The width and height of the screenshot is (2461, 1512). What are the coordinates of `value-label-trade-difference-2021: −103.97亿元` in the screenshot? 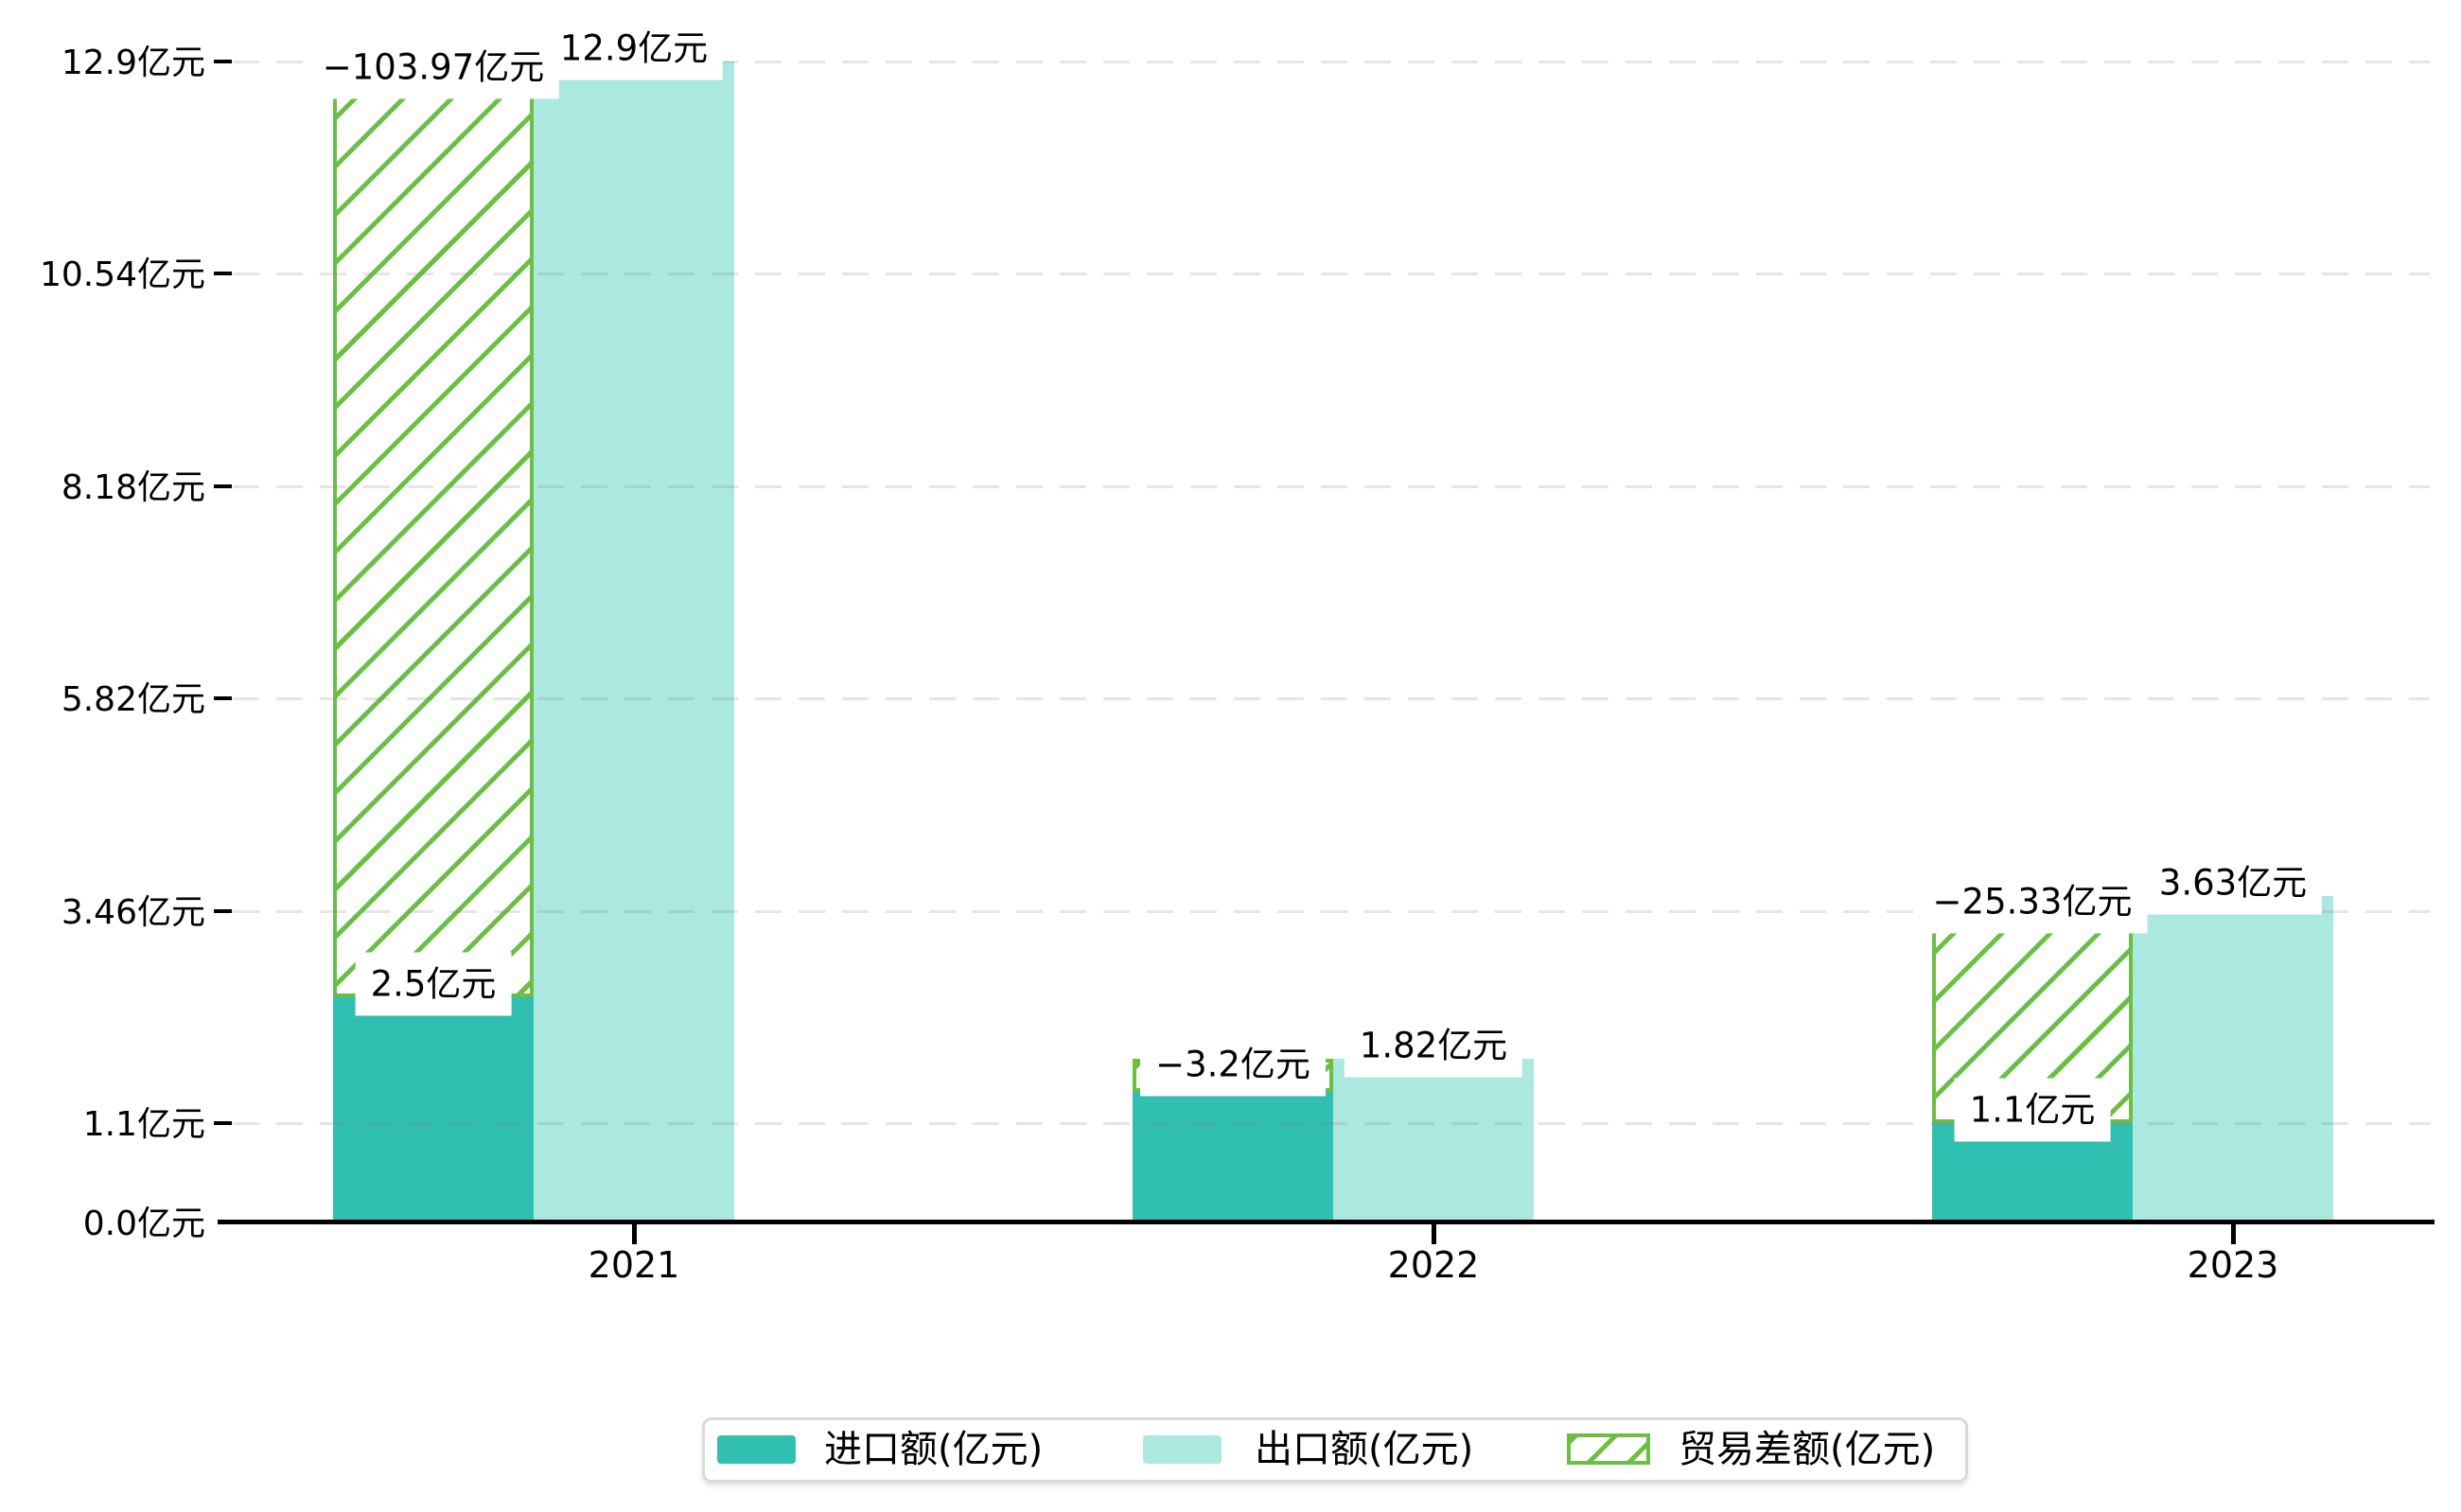 It's located at (433, 67).